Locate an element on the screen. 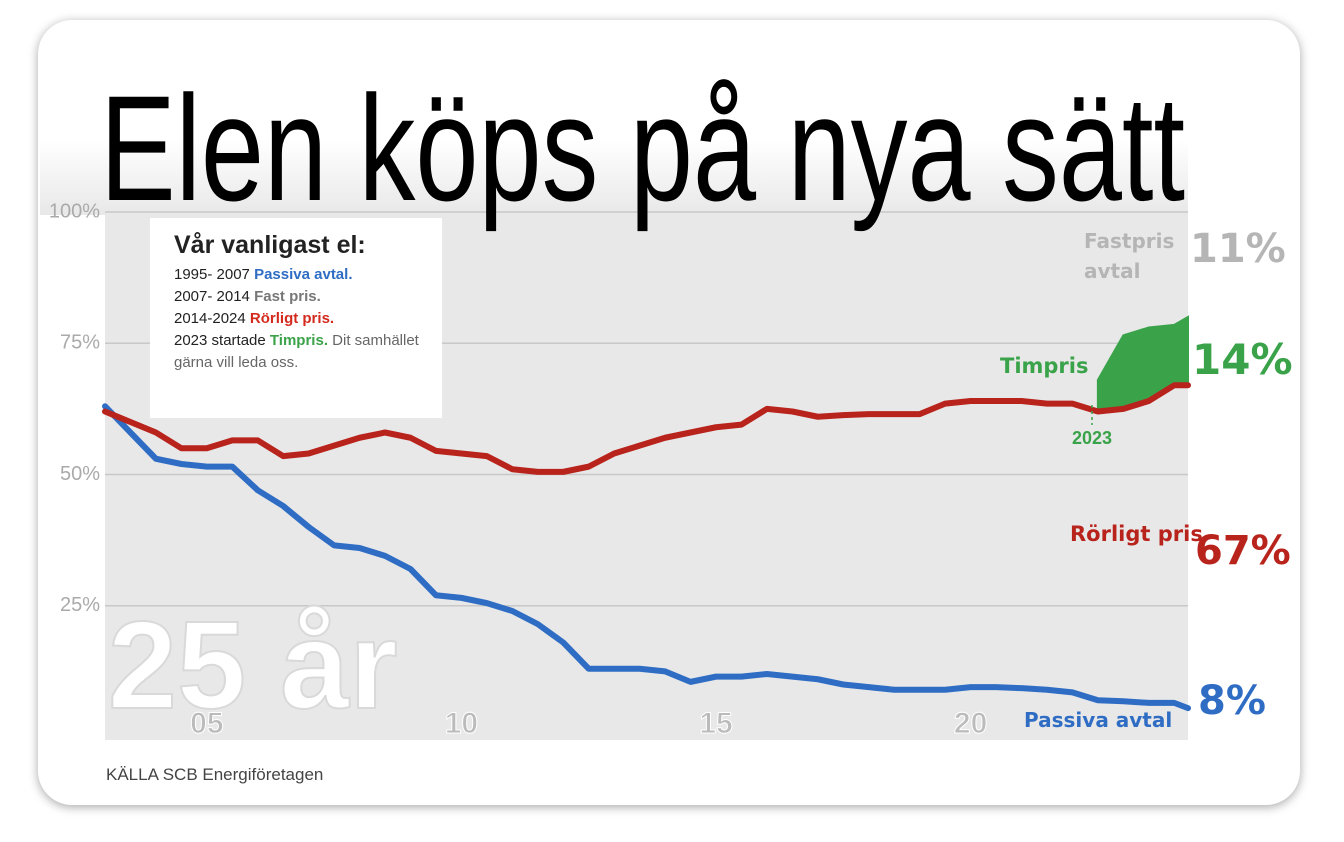 The height and width of the screenshot is (842, 1344). x-tick-label: 20 is located at coordinates (970, 723).